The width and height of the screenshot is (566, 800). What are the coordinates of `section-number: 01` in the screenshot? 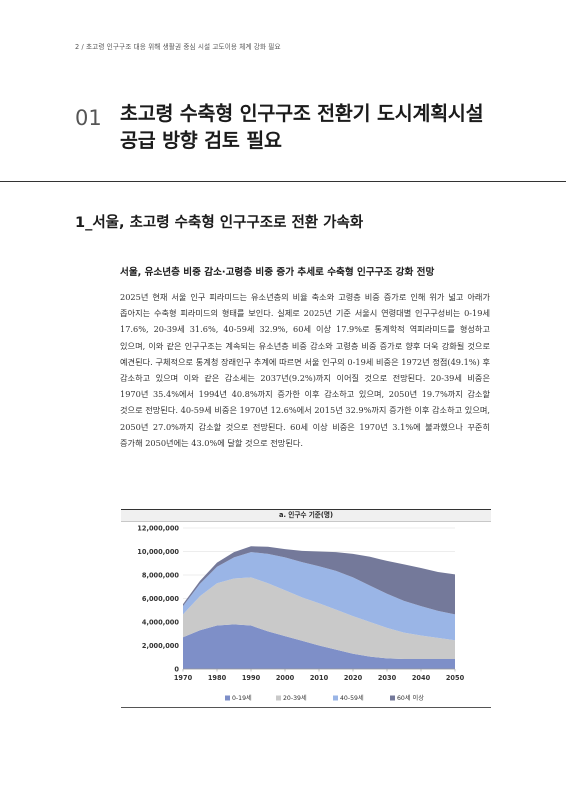 It's located at (88, 118).